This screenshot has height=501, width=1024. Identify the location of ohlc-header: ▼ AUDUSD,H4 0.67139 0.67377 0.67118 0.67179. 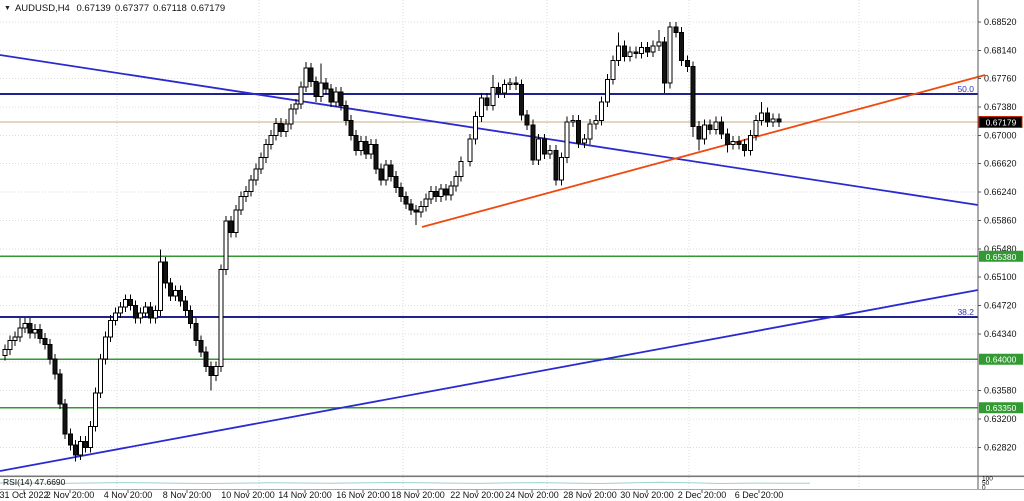
(116, 8).